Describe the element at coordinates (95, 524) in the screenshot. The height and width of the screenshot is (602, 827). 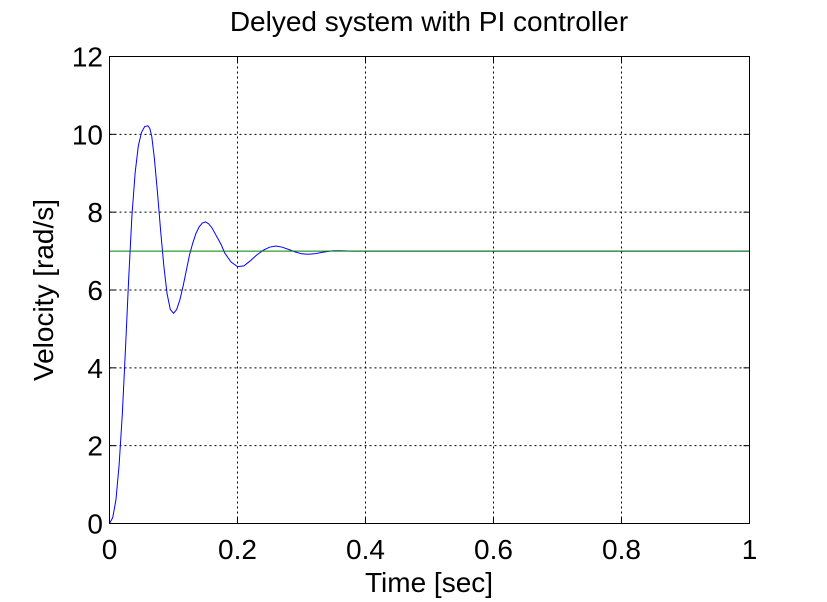
I see `y-tick-label: 0` at that location.